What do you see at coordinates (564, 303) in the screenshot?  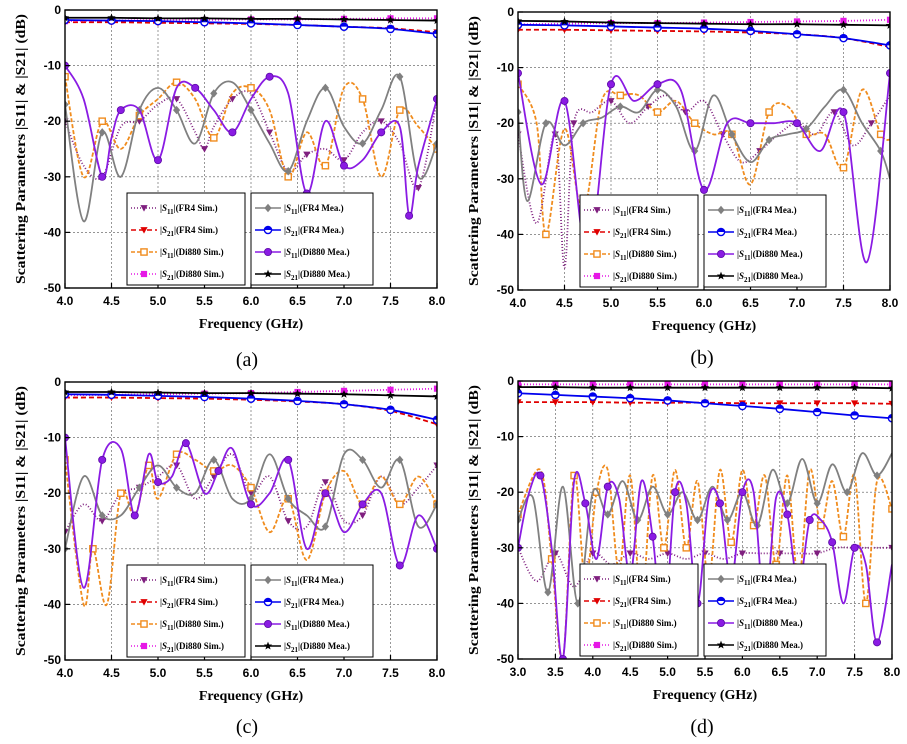 I see `x-tick-label: 4.5` at bounding box center [564, 303].